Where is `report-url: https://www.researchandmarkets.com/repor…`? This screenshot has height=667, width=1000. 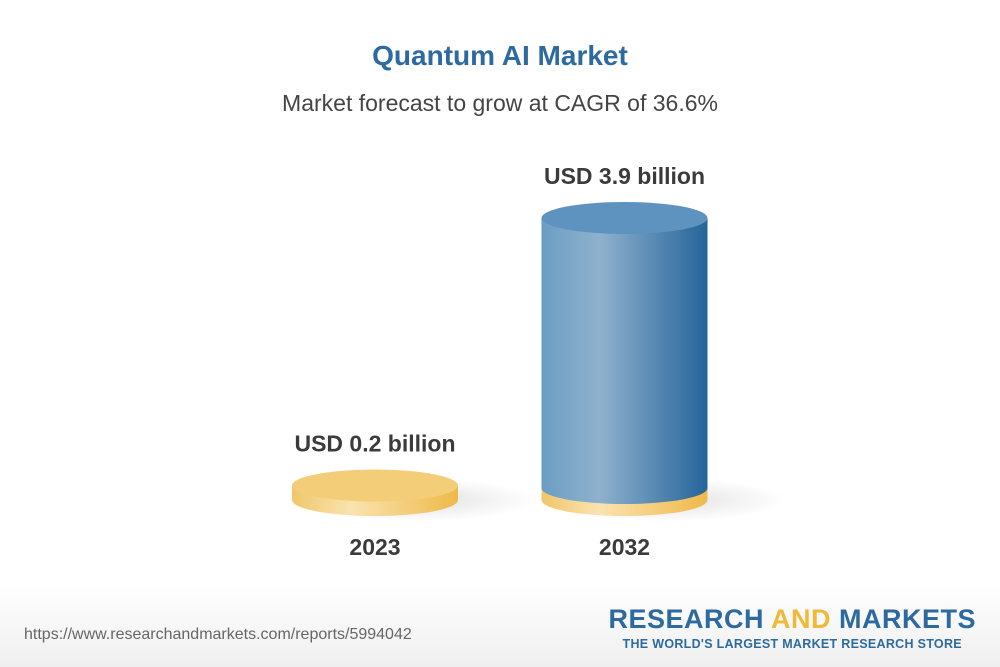 report-url: https://www.researchandmarkets.com/repor… is located at coordinates (218, 634).